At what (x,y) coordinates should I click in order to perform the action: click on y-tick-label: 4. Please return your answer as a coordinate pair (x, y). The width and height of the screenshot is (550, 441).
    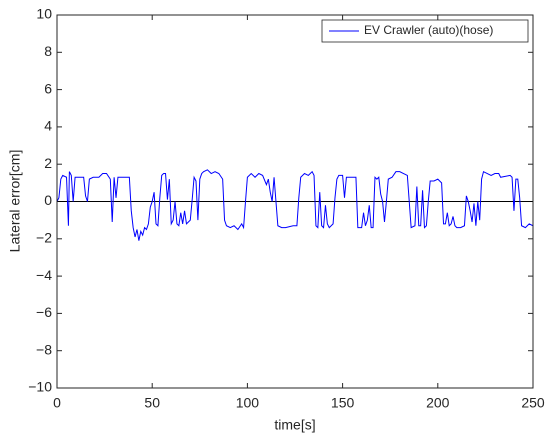
    Looking at the image, I should click on (48, 126).